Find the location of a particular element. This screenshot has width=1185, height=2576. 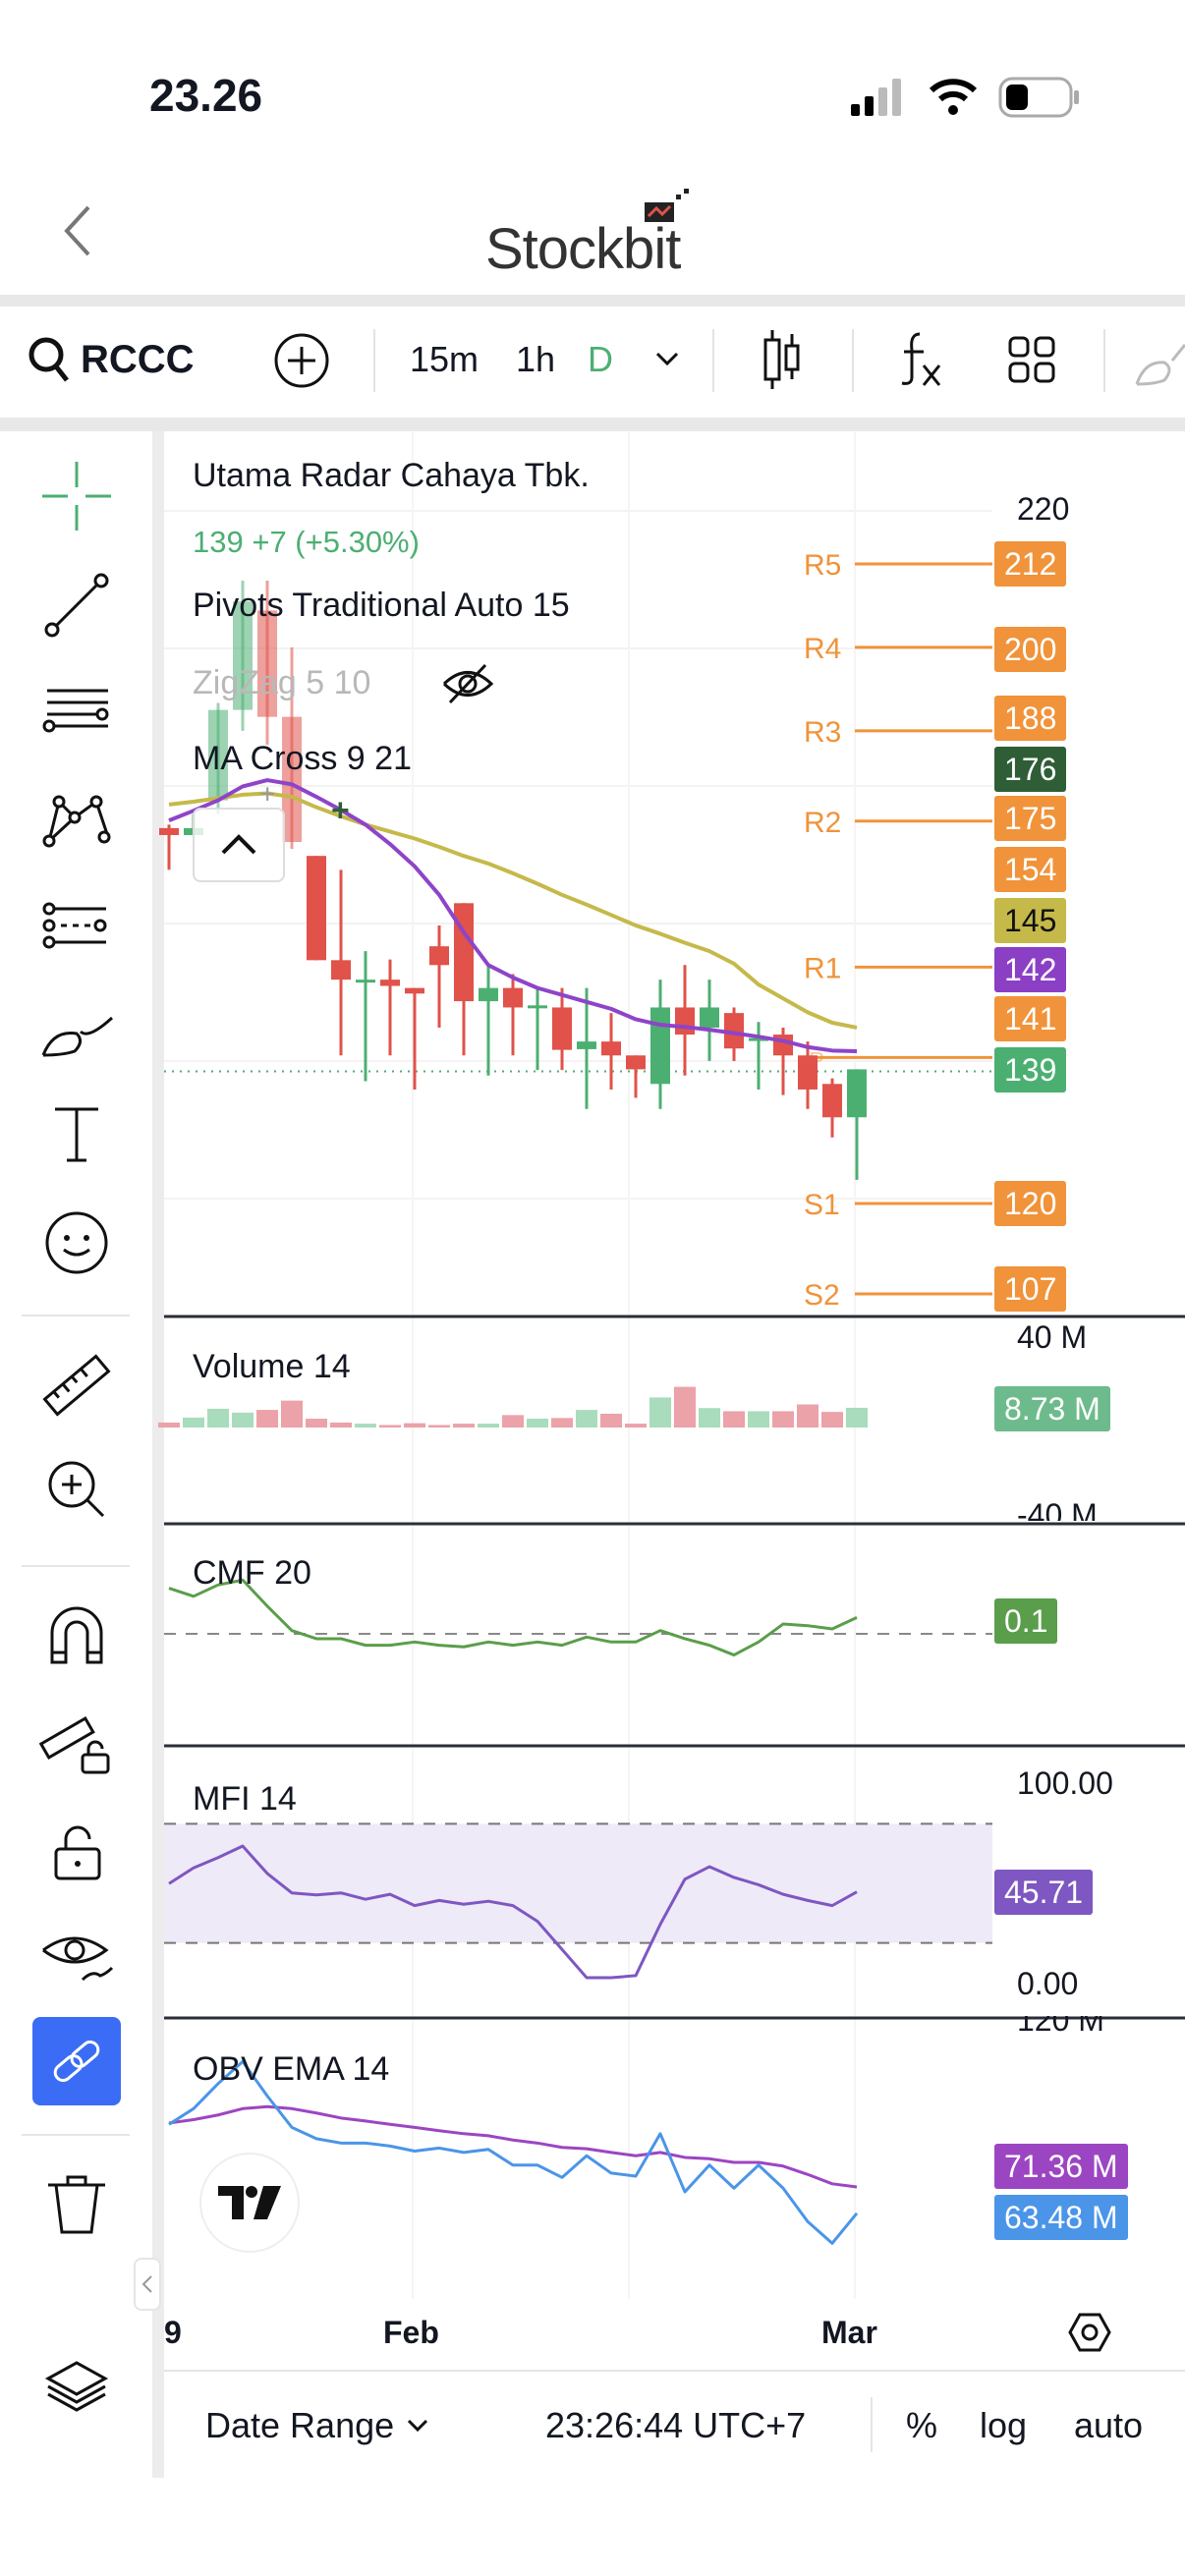

magnet-icon is located at coordinates (76, 1635).